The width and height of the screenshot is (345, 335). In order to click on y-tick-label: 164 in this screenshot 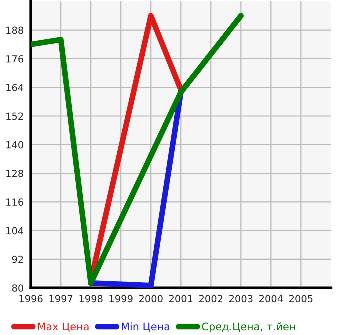, I will do `click(15, 88)`.